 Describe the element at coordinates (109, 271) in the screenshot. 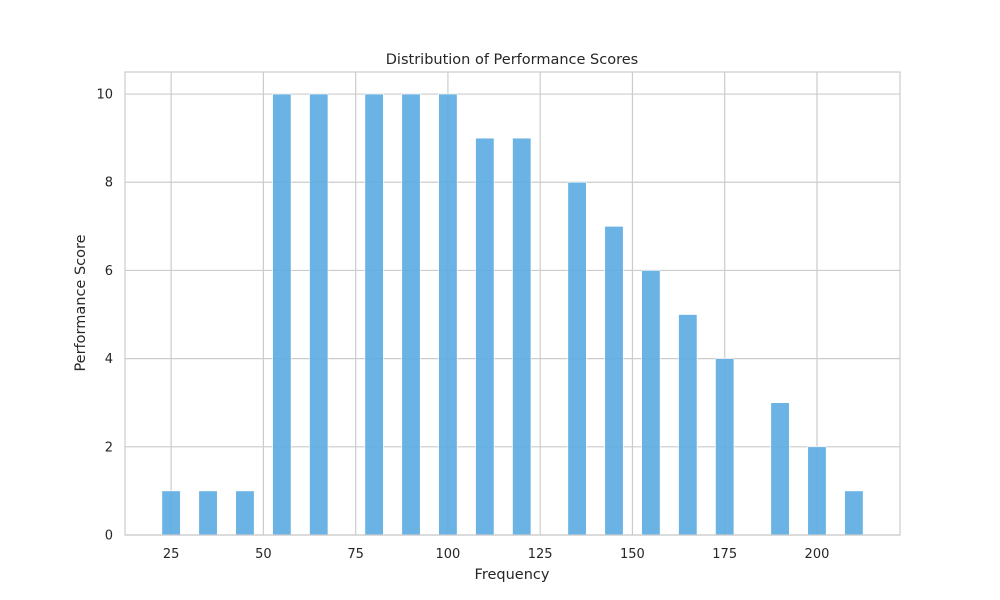

I see `y-tick-label: 6` at that location.